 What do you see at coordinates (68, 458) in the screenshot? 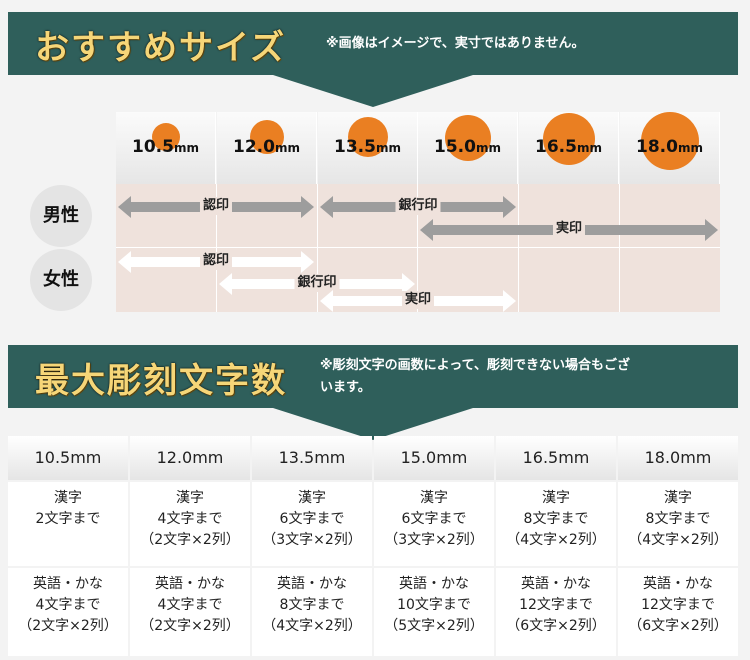
I see `table-header-size: 10.5mm` at bounding box center [68, 458].